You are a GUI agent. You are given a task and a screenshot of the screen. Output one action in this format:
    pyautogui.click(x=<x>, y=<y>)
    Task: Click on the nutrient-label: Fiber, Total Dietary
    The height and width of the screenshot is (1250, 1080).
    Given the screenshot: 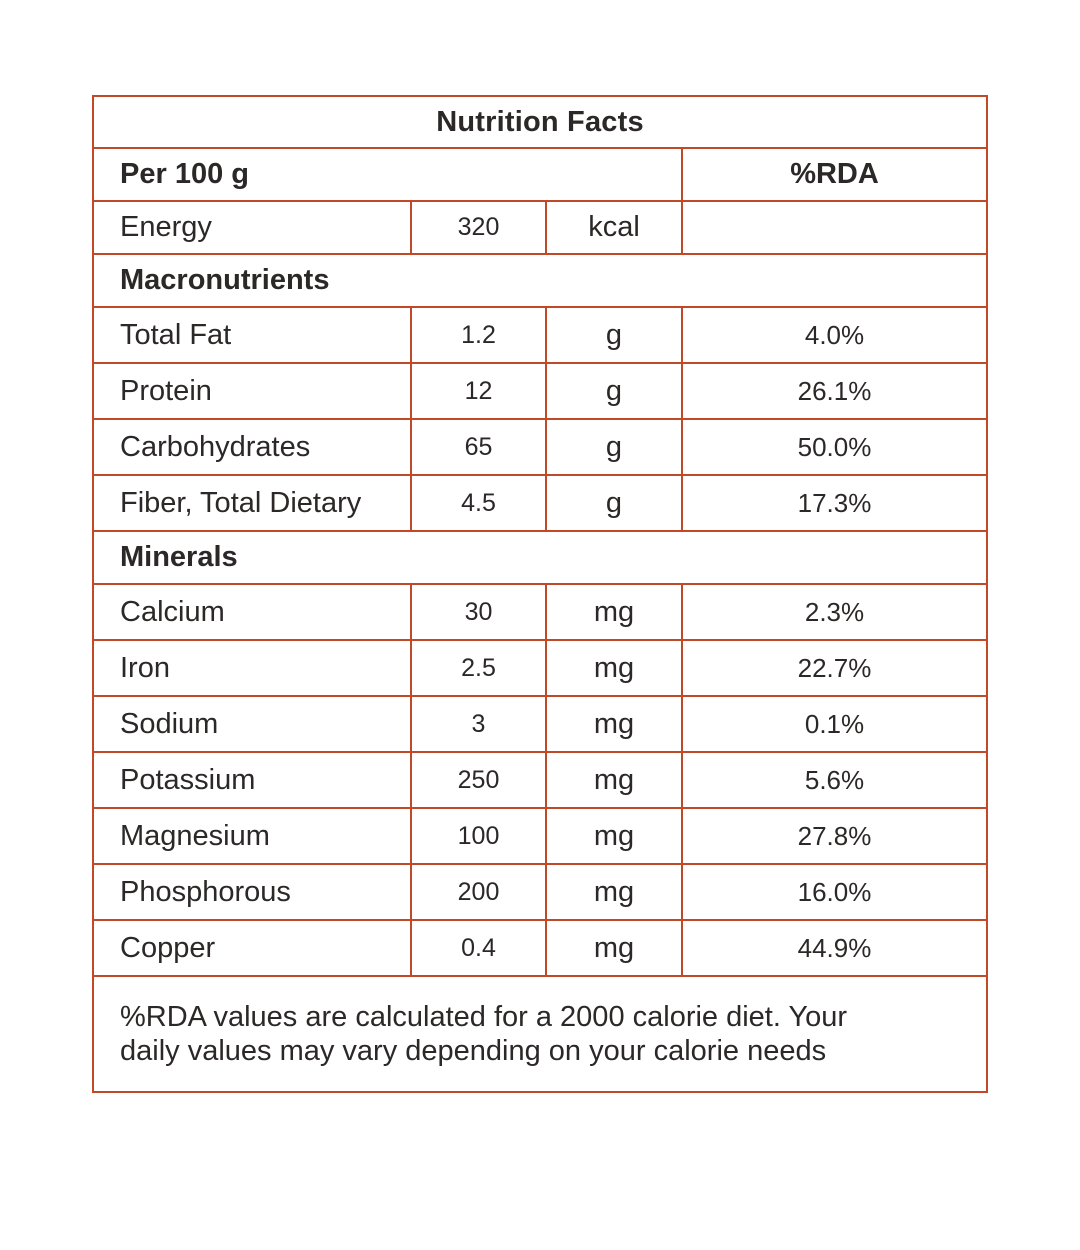 What is the action you would take?
    pyautogui.click(x=252, y=503)
    